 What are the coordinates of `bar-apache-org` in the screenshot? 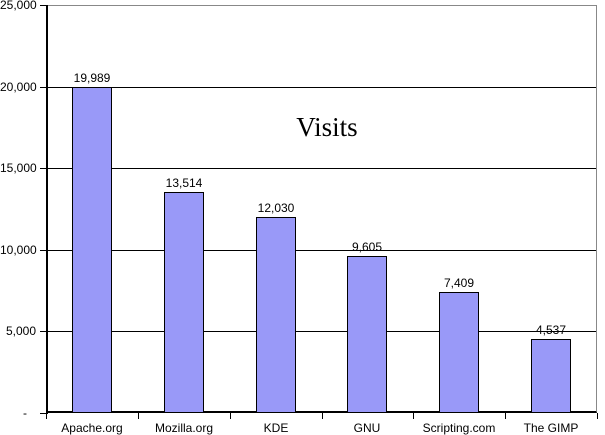 It's located at (92, 250).